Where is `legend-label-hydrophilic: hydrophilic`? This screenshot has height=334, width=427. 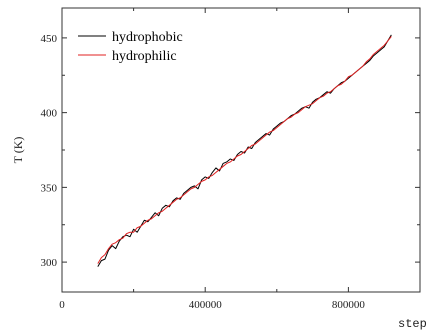 legend-label-hydrophilic: hydrophilic is located at coordinates (144, 56).